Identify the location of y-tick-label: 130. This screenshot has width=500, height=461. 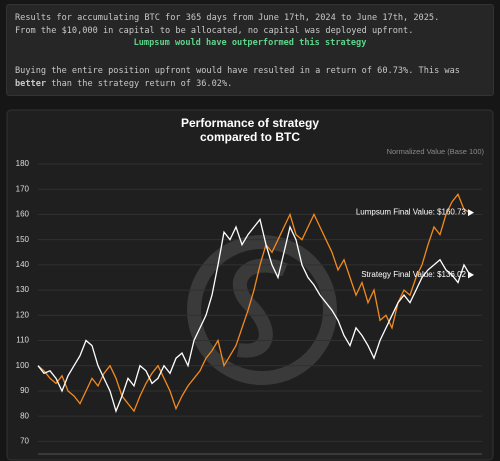
(23, 289).